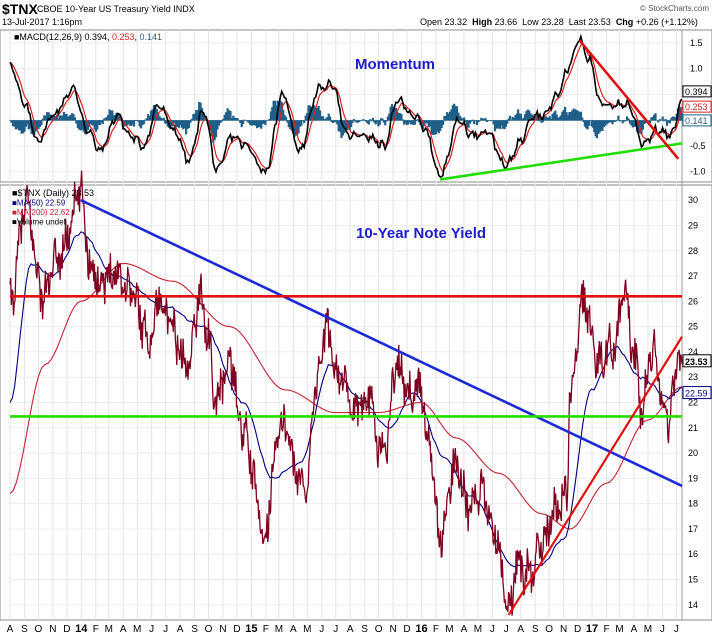 The height and width of the screenshot is (636, 712). I want to click on open-value: 23.32, so click(456, 22).